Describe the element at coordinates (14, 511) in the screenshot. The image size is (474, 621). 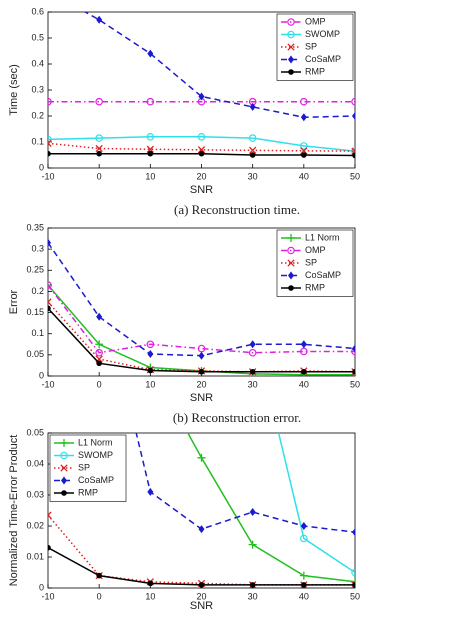
I see `y-axis-label: Normalized Time-Error Product` at that location.